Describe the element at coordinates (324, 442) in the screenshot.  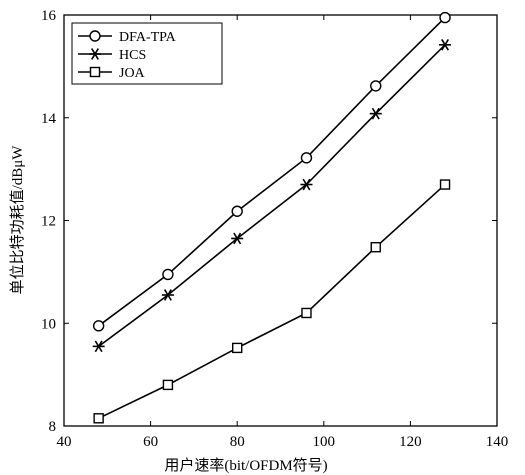
I see `x-tick-label: 100` at that location.